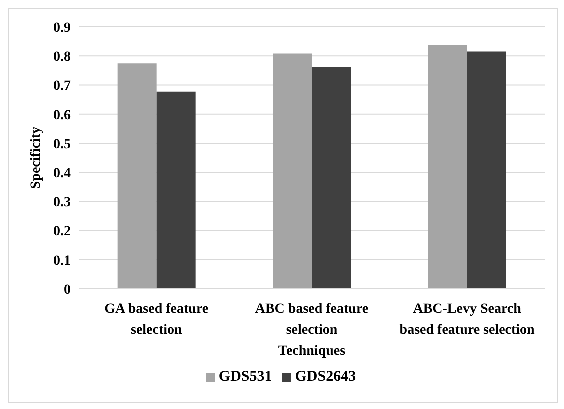  Describe the element at coordinates (62, 144) in the screenshot. I see `y-tick-label: 0.5` at that location.